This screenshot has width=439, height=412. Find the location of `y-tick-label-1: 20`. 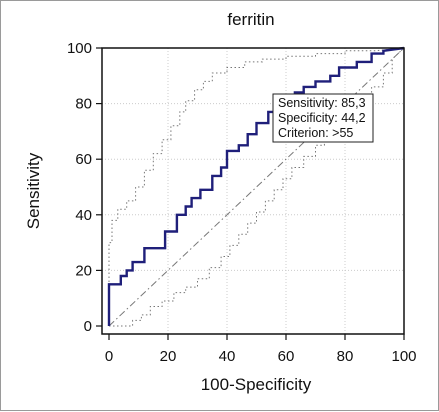

y-tick-label-1: 20 is located at coordinates (83, 270).